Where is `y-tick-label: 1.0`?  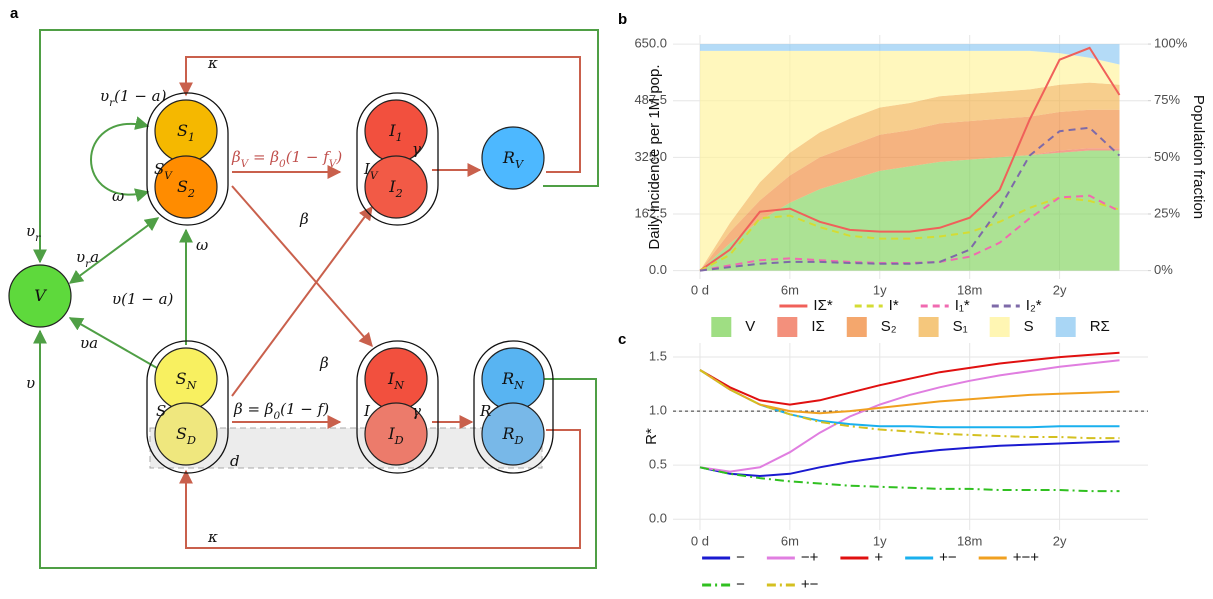
y-tick-label: 1.0 is located at coordinates (658, 410).